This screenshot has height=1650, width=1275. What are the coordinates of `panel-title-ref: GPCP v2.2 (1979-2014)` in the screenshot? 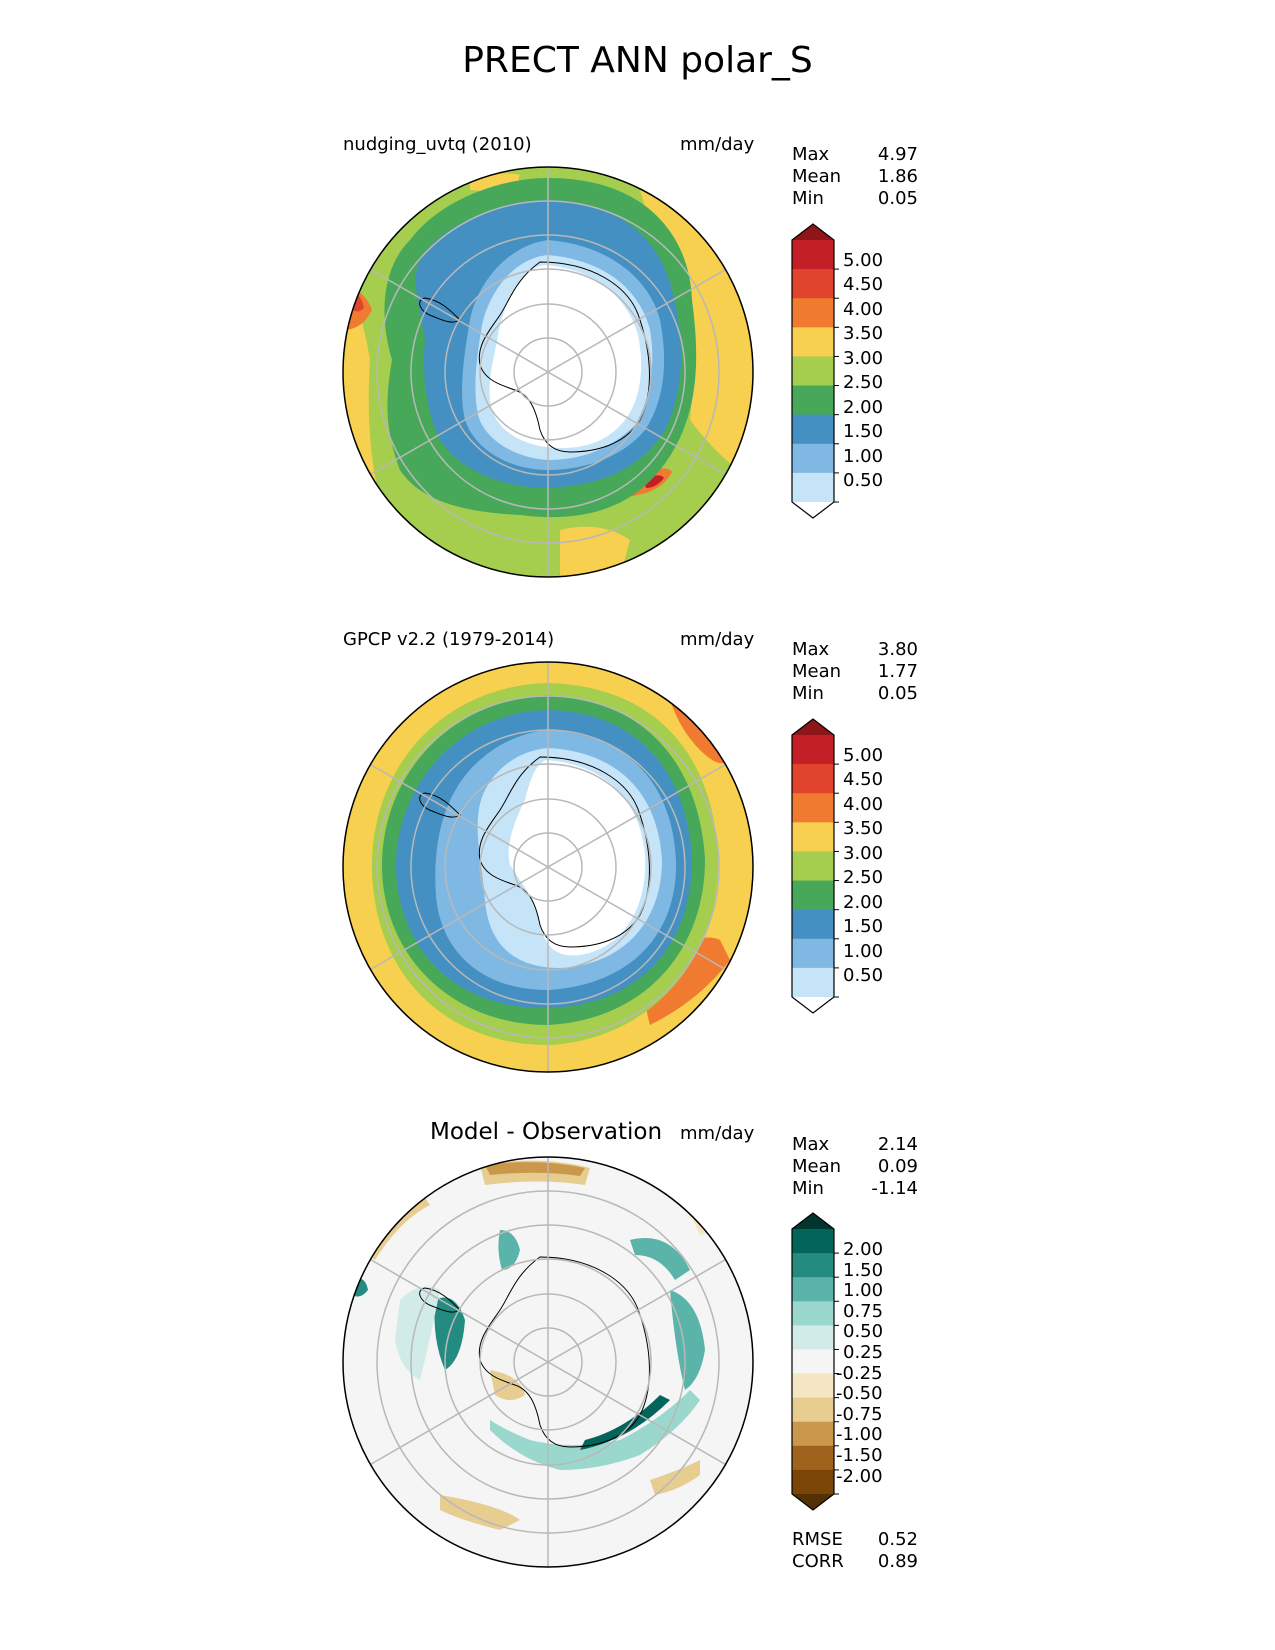 It's located at (449, 639).